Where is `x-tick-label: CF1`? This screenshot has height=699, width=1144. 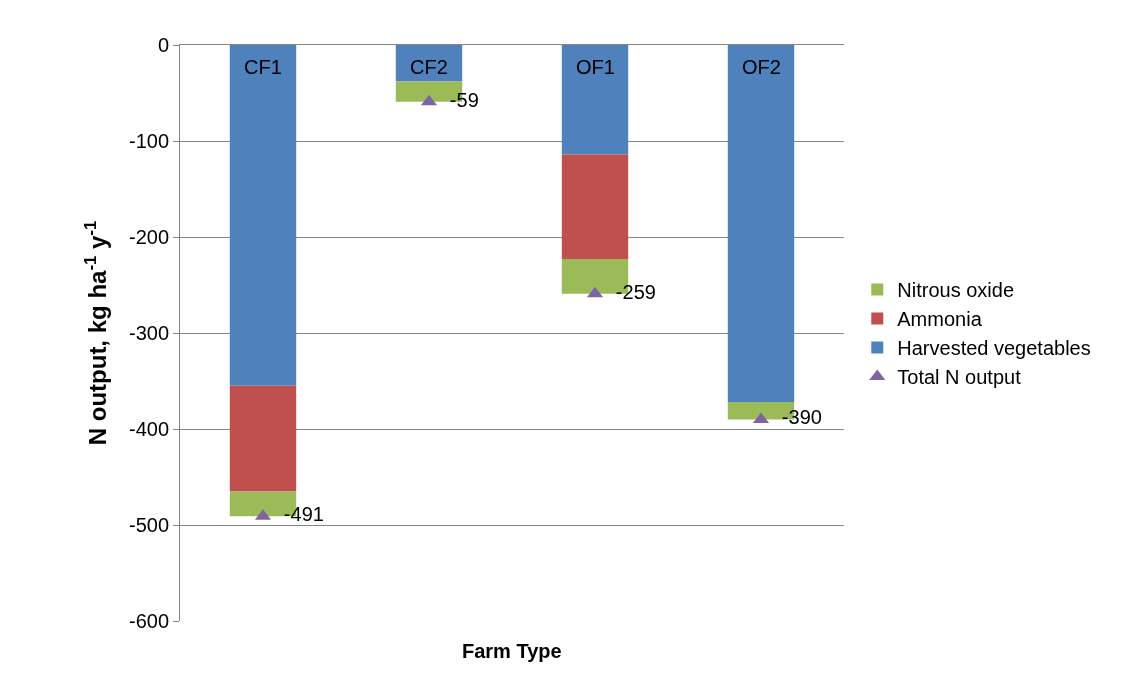
x-tick-label: CF1 is located at coordinates (263, 67).